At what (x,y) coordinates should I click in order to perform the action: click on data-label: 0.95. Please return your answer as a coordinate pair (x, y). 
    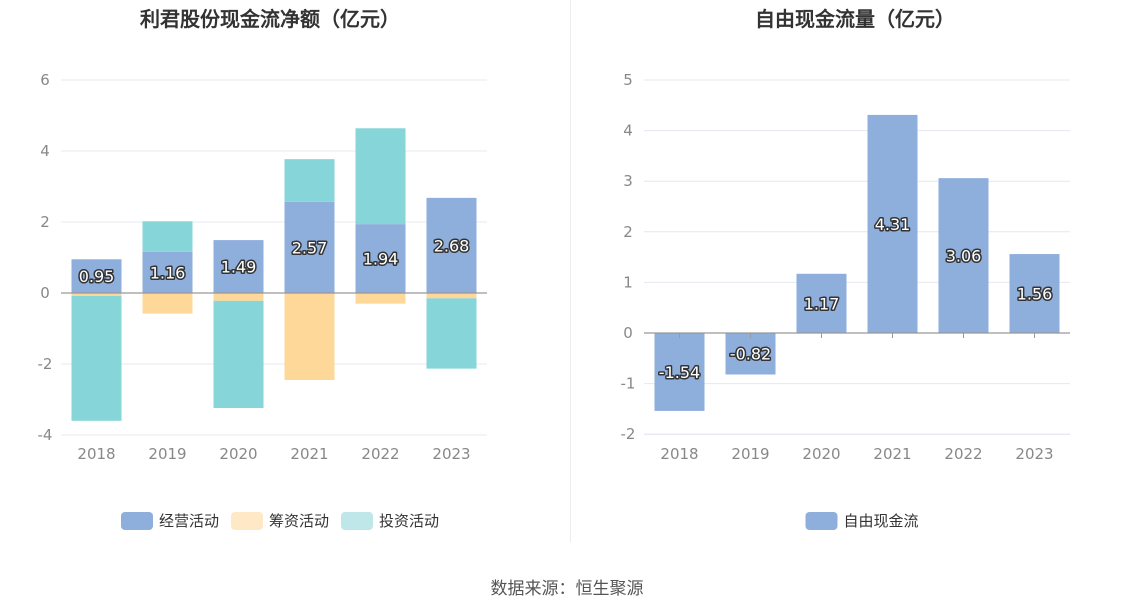
    Looking at the image, I should click on (97, 276).